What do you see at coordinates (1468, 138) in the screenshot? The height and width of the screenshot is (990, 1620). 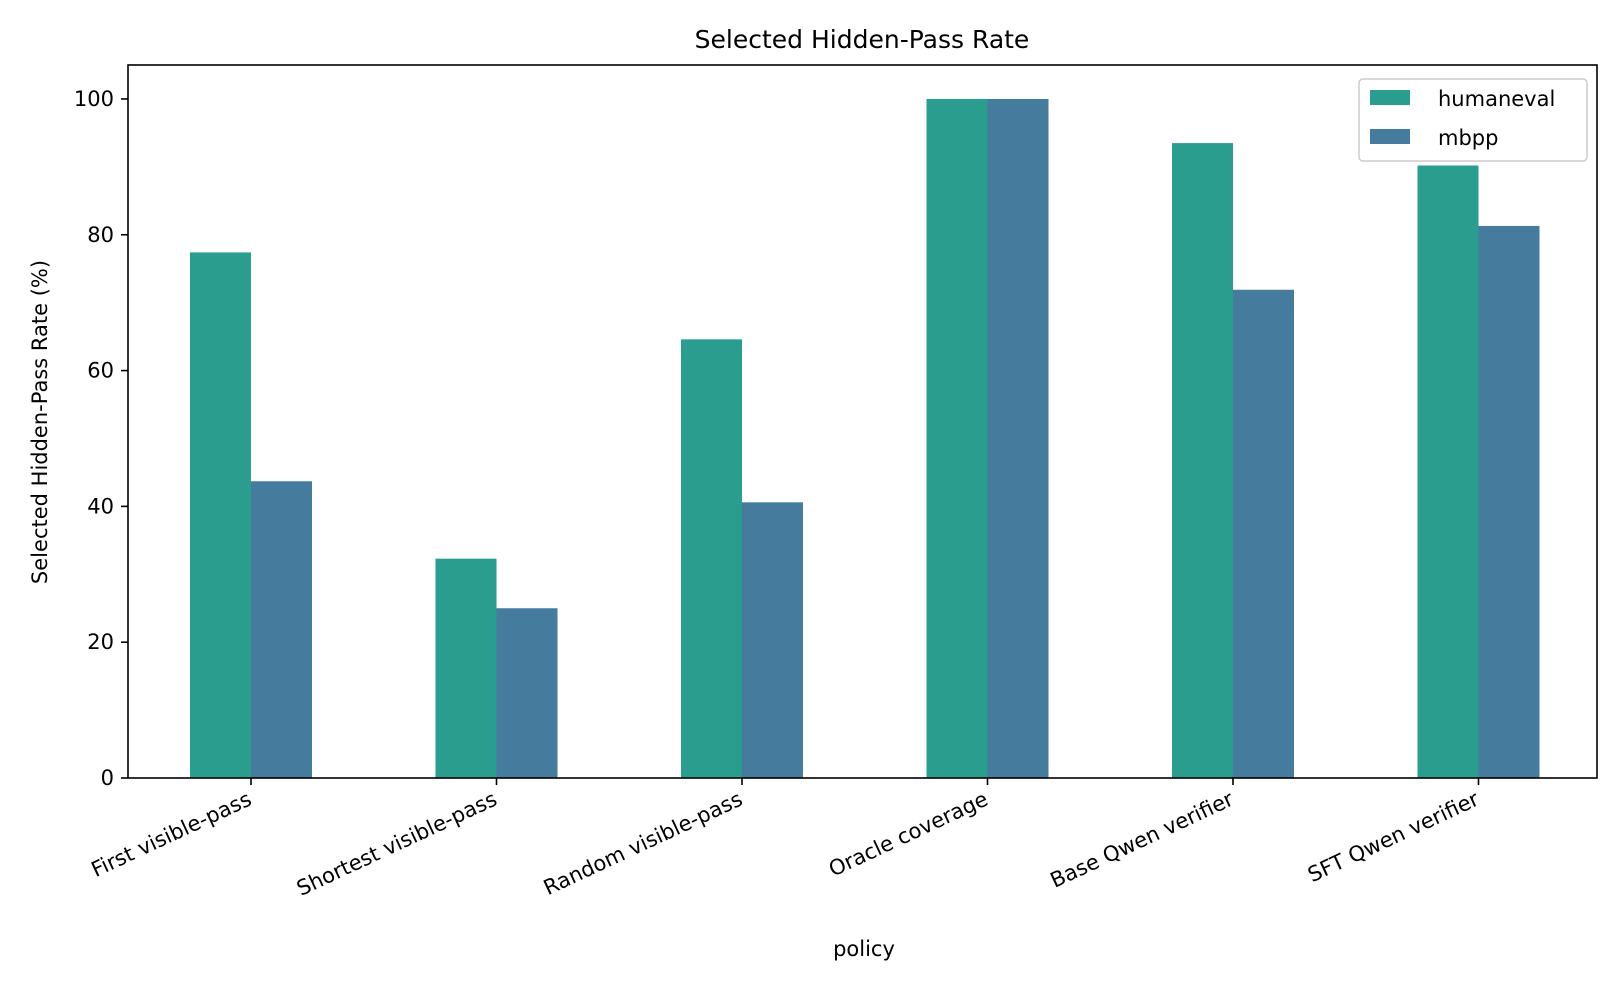 I see `legend-label-mbpp: mbpp` at bounding box center [1468, 138].